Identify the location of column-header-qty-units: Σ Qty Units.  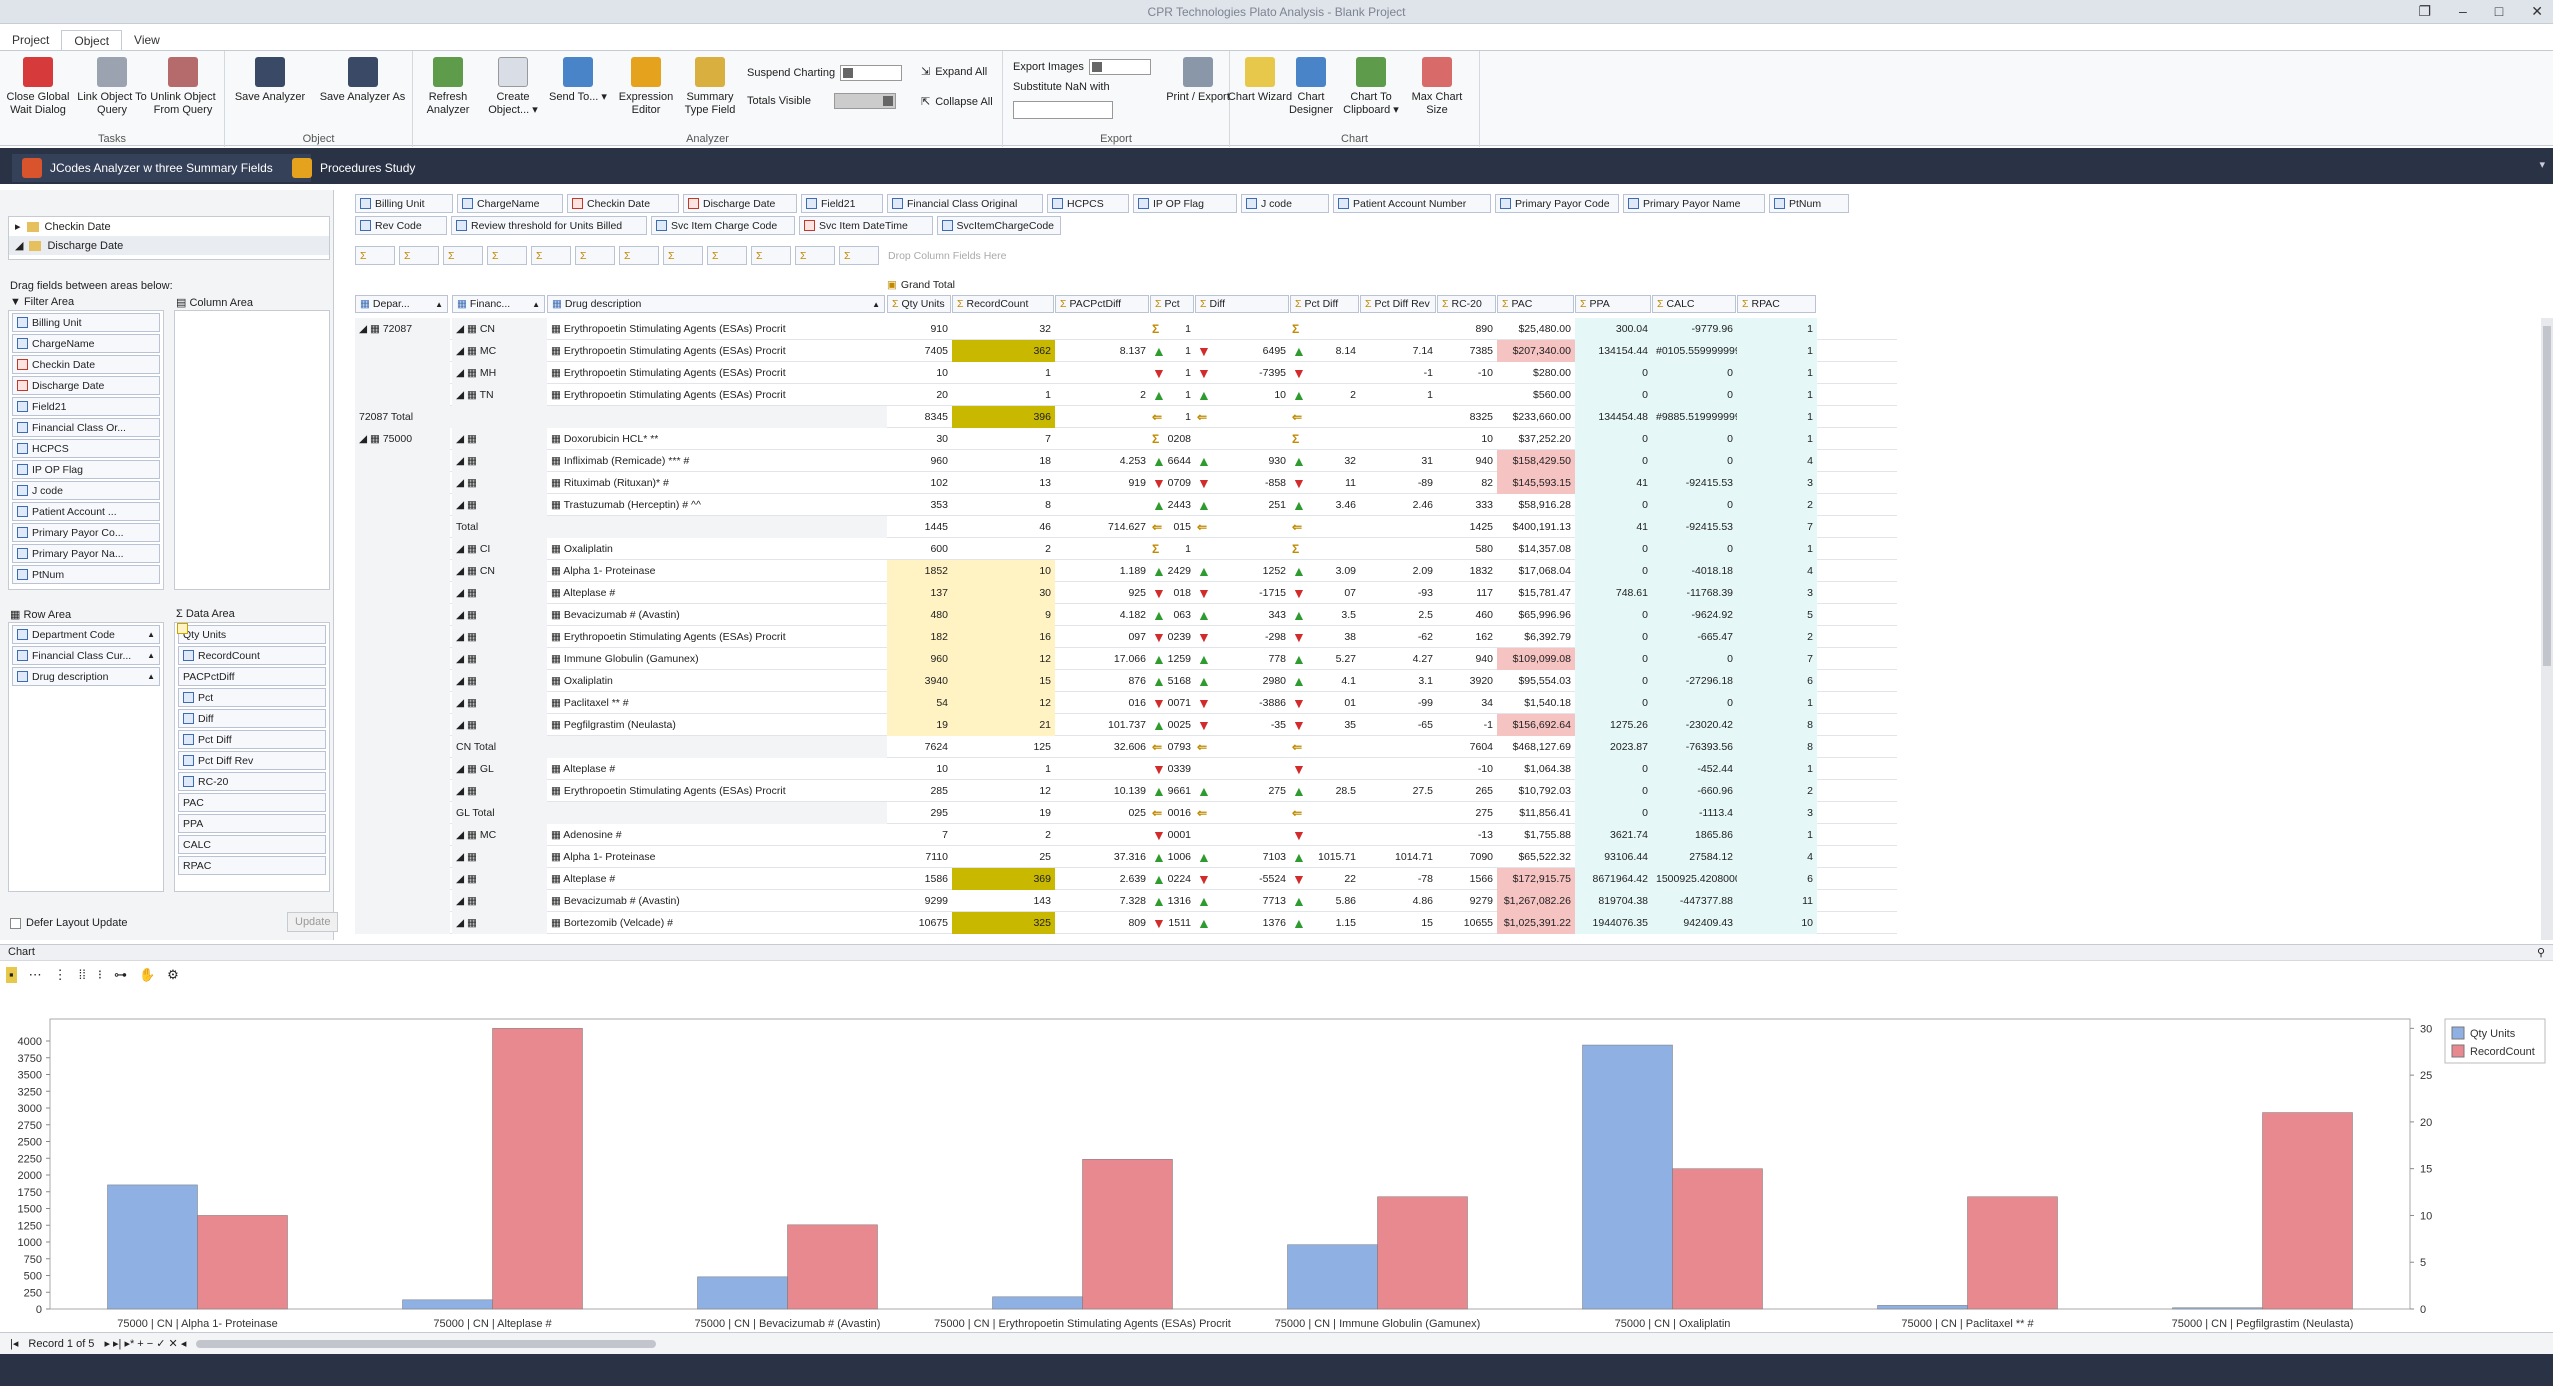
(919, 304).